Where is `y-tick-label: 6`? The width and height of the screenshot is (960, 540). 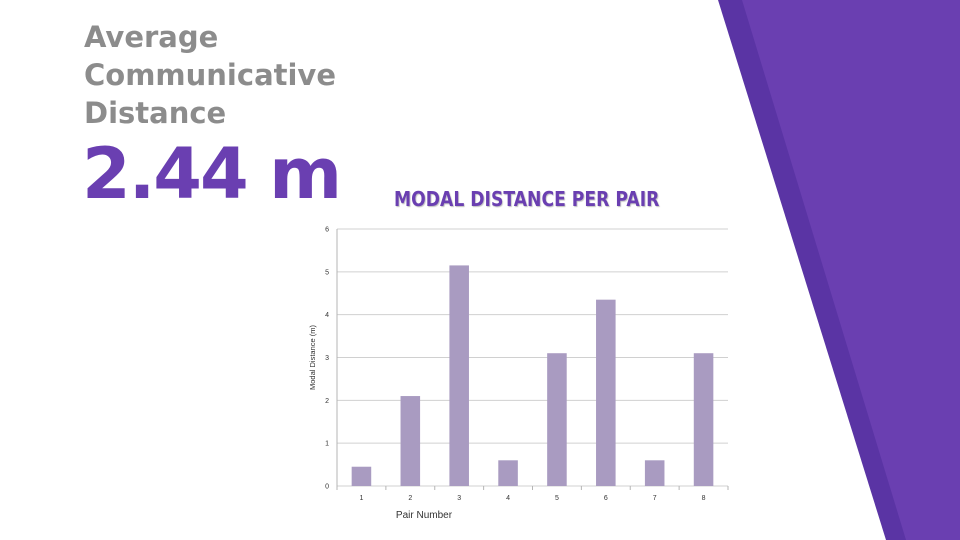 y-tick-label: 6 is located at coordinates (327, 230).